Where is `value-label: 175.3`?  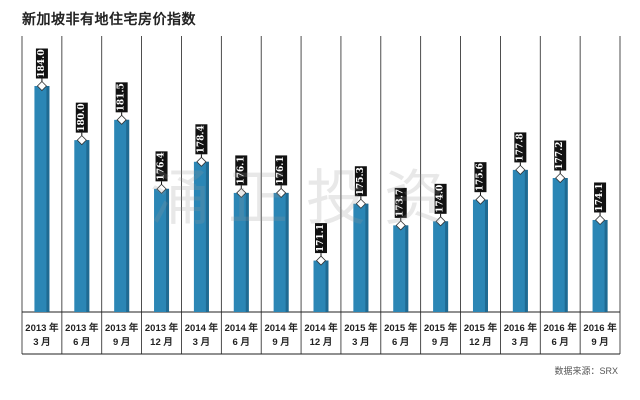 value-label: 175.3 is located at coordinates (361, 181).